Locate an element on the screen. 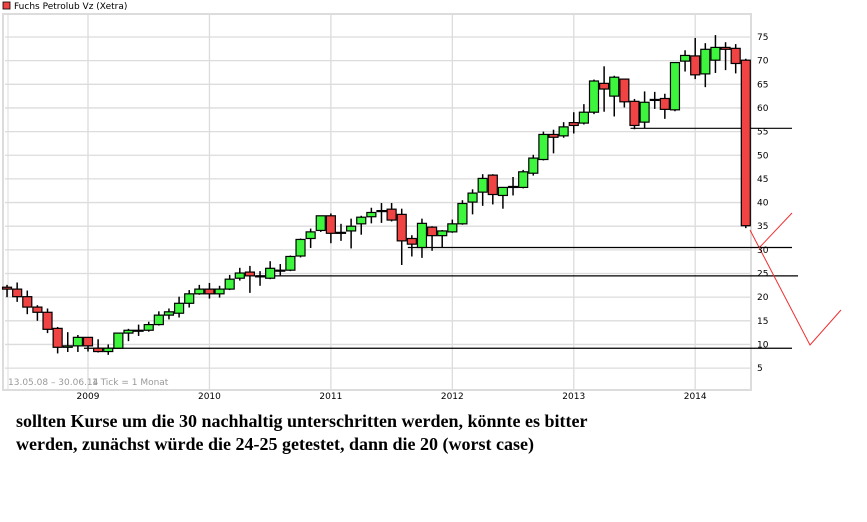  y-tick-label: 35 is located at coordinates (762, 227).